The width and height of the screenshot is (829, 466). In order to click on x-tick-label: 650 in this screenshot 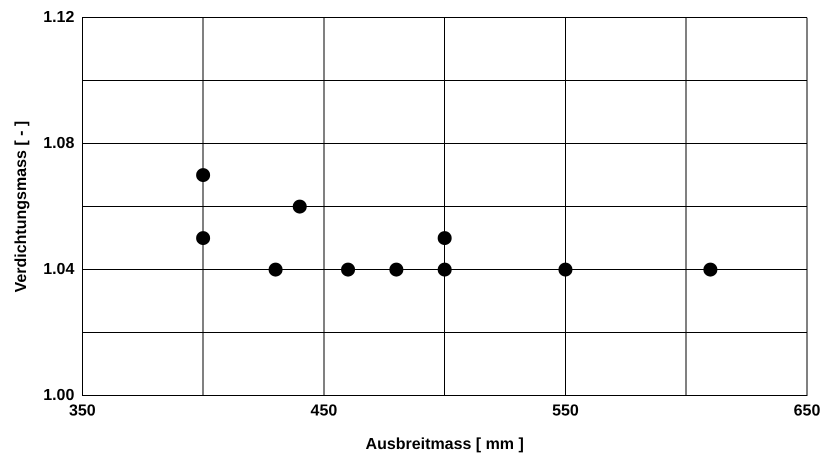, I will do `click(807, 411)`.